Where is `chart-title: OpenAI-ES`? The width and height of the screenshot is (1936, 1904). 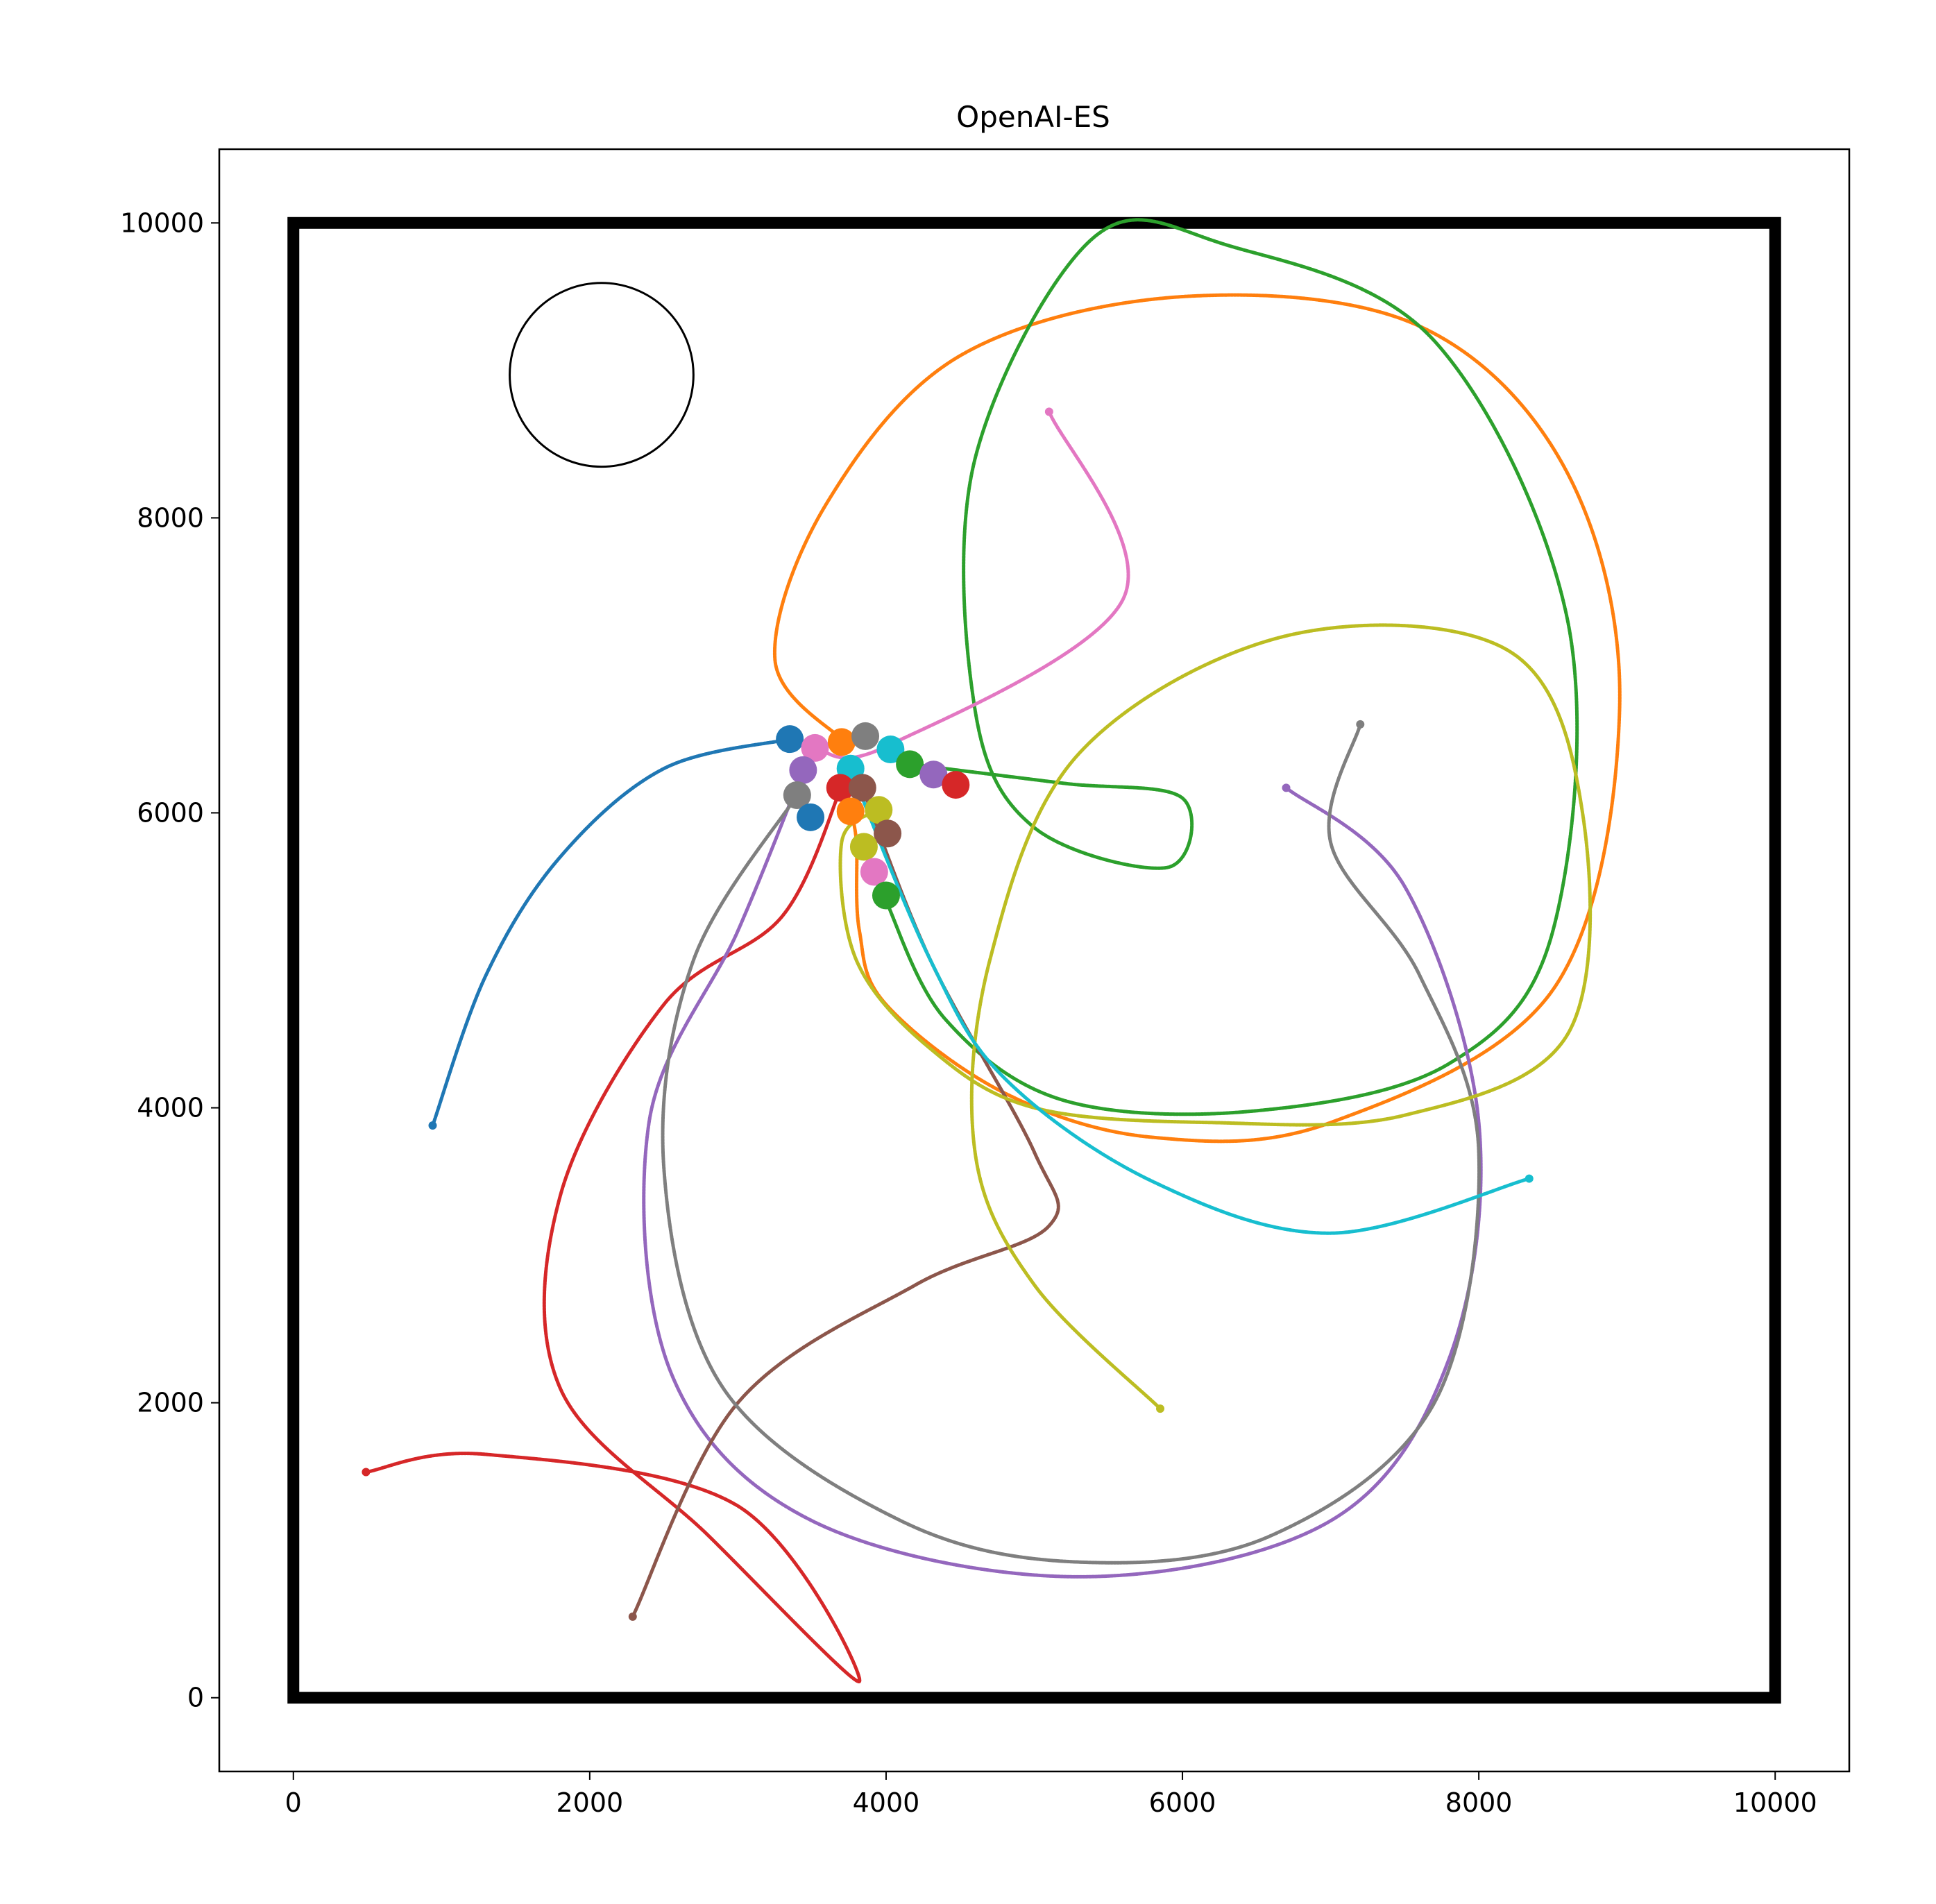
chart-title: OpenAI-ES is located at coordinates (1033, 117).